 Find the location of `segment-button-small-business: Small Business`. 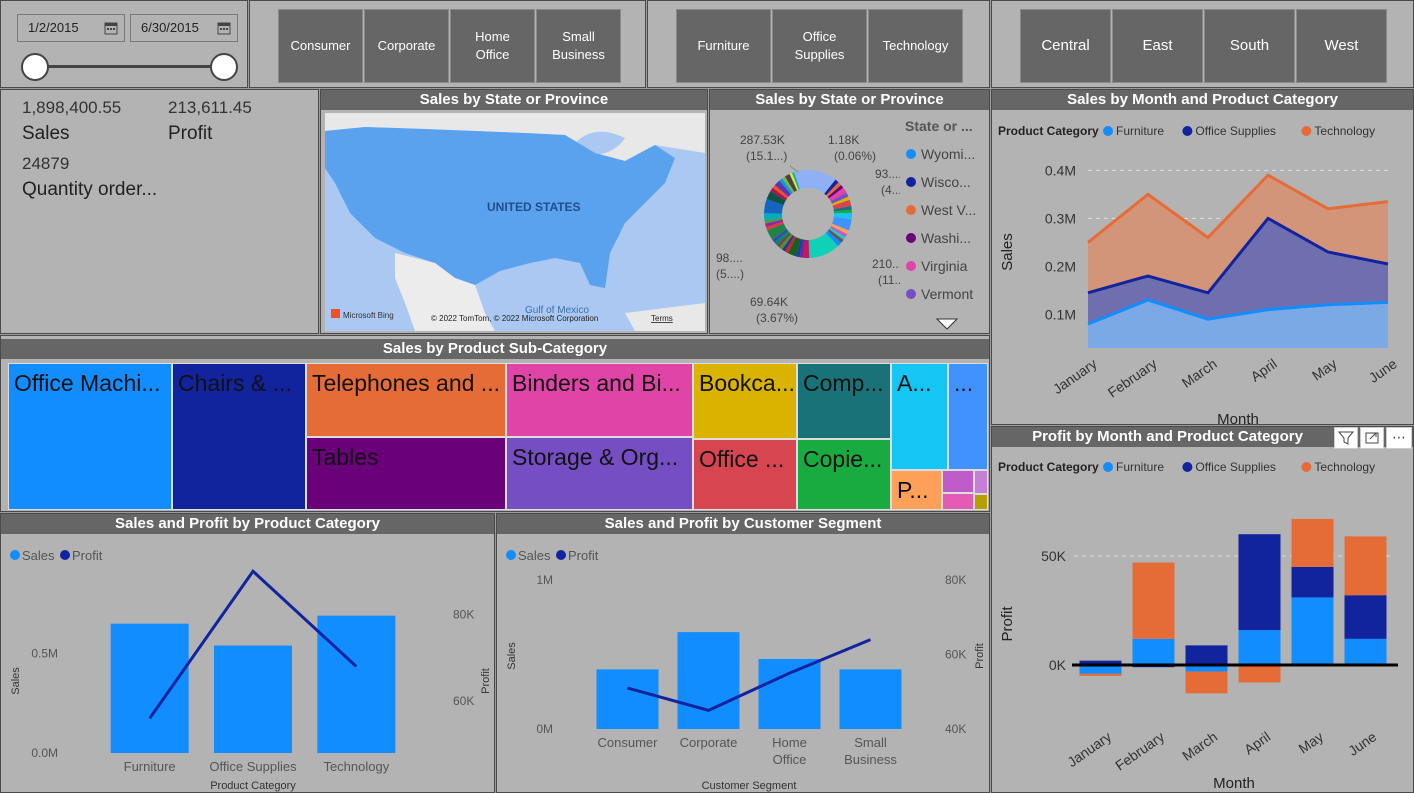

segment-button-small-business: Small Business is located at coordinates (578, 46).